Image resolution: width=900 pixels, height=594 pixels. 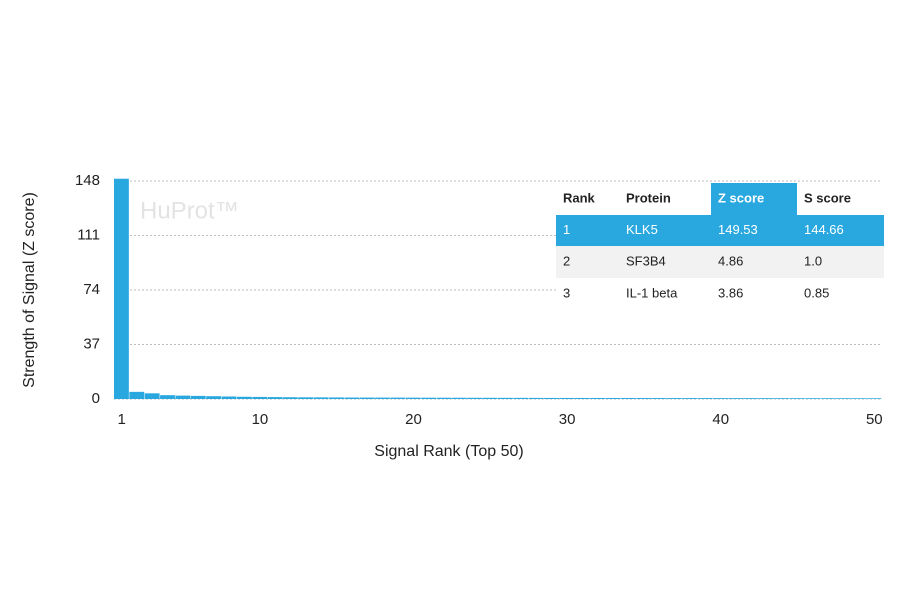 I want to click on y-axis-label: Strength of Signal (Z score), so click(x=29, y=290).